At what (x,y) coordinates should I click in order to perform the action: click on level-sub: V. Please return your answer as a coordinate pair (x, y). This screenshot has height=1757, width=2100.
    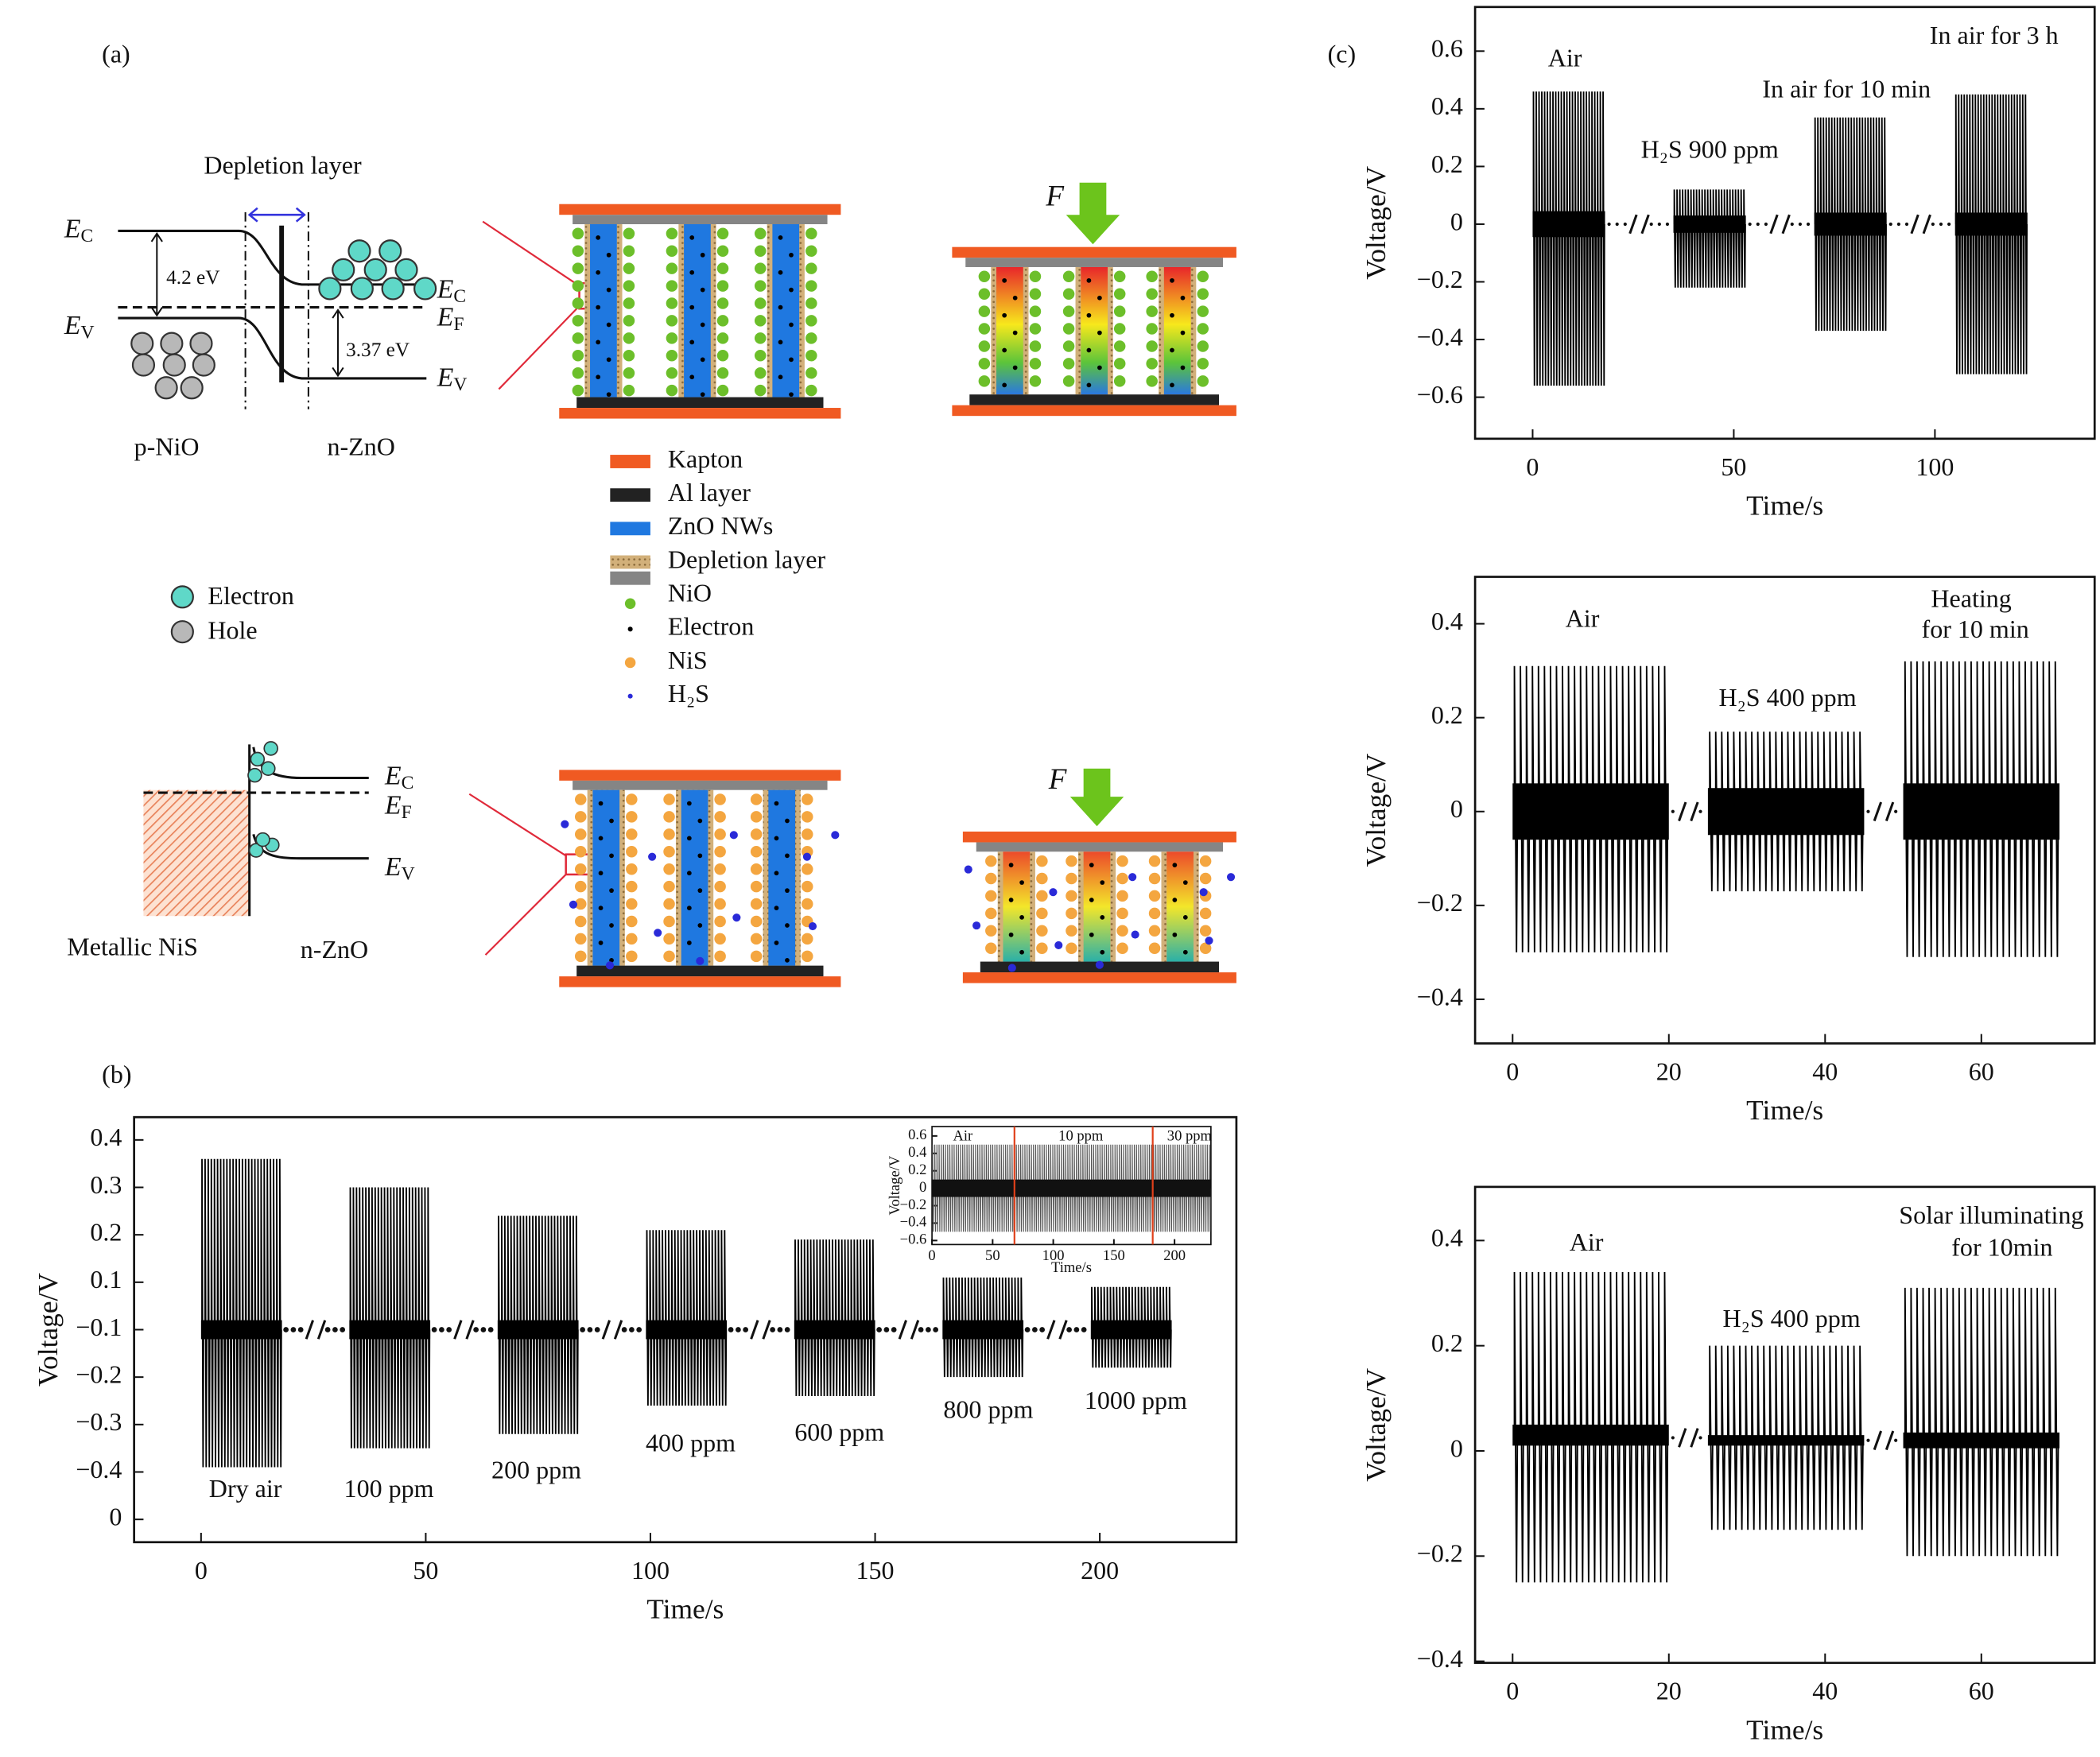
    Looking at the image, I should click on (408, 874).